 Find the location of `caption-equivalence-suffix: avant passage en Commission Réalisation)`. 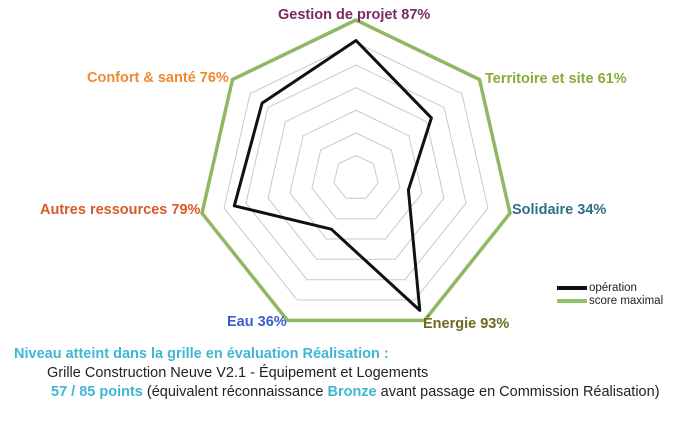

caption-equivalence-suffix: avant passage en Commission Réalisation) is located at coordinates (520, 392).